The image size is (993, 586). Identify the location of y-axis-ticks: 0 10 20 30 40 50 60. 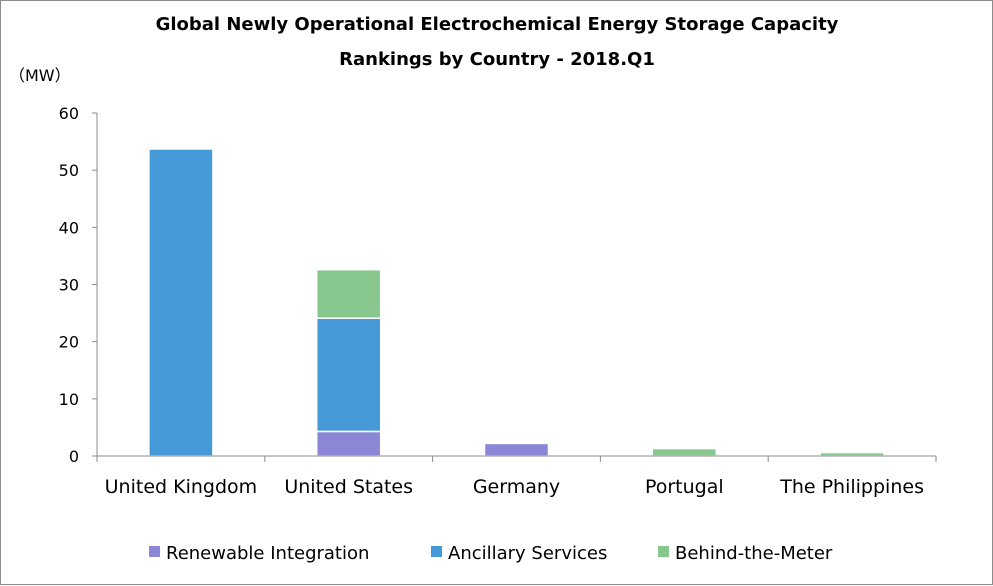
(78, 285).